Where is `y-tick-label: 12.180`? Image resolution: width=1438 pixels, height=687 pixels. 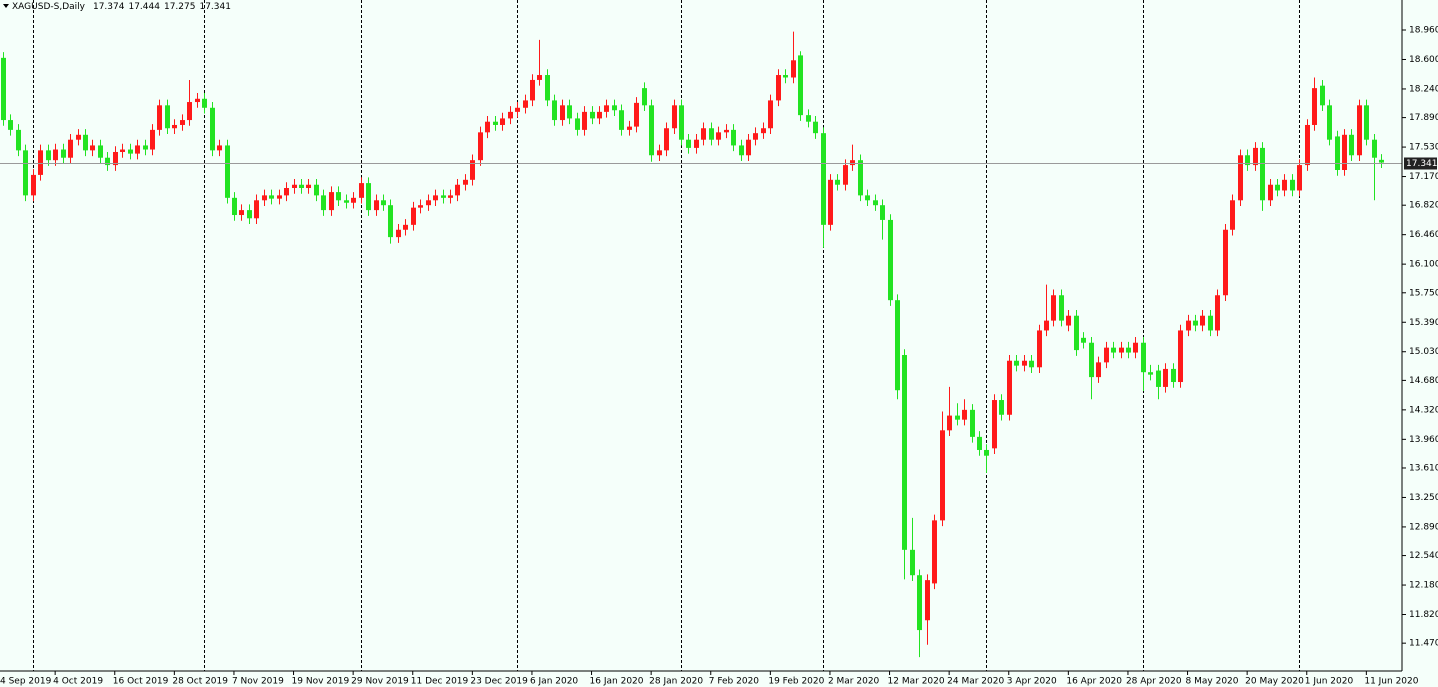 y-tick-label: 12.180 is located at coordinates (1423, 586).